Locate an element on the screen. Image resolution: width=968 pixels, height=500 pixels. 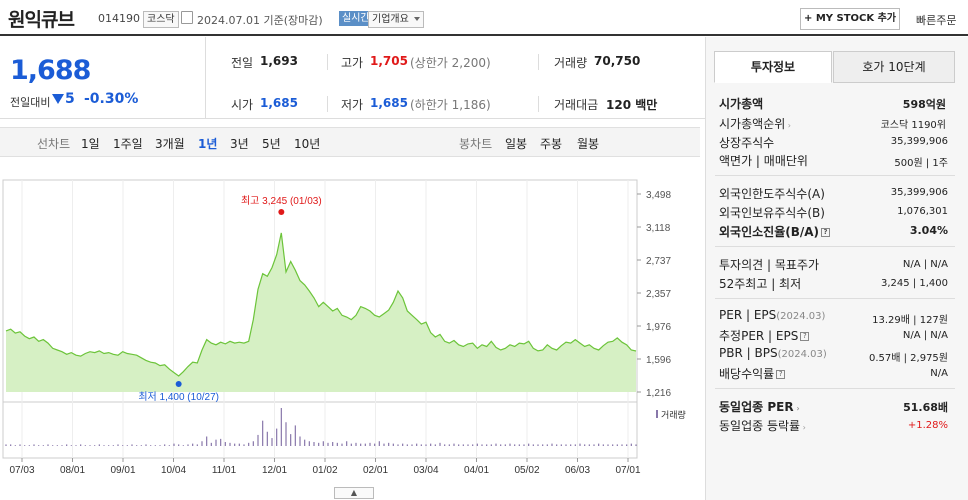
per-text: PER | EPS is located at coordinates (748, 315).